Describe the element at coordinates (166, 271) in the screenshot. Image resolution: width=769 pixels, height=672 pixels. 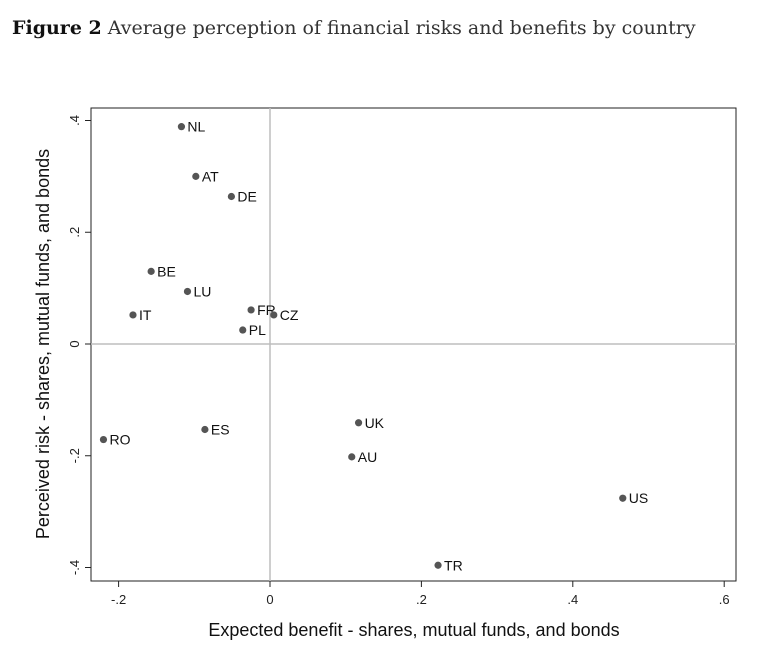
I see `point-label-be: BE` at that location.